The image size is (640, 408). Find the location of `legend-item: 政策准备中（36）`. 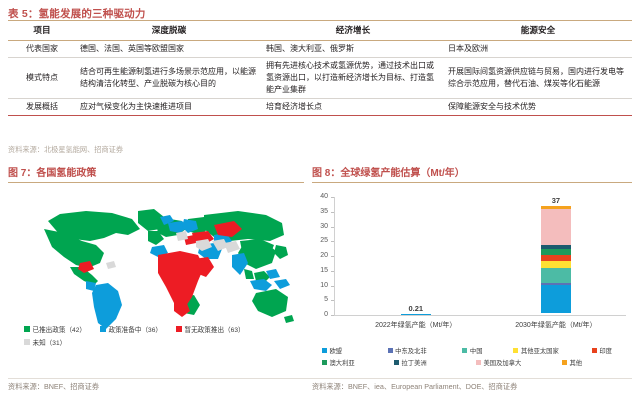

legend-item: 政策准备中（36） is located at coordinates (131, 329).